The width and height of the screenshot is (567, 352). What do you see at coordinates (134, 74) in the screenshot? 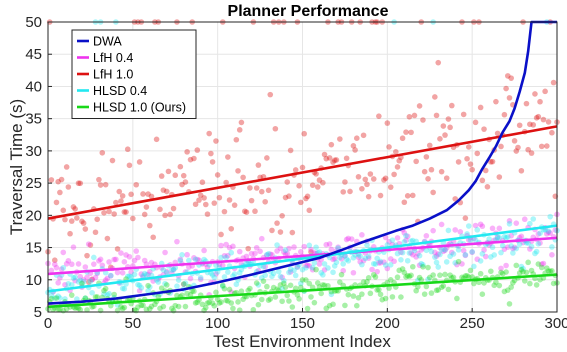
I see `legend: DWA LfH 0.4 LfH 1.0 HLSD 0.4 HLSD 1.0 (Ours)` at bounding box center [134, 74].